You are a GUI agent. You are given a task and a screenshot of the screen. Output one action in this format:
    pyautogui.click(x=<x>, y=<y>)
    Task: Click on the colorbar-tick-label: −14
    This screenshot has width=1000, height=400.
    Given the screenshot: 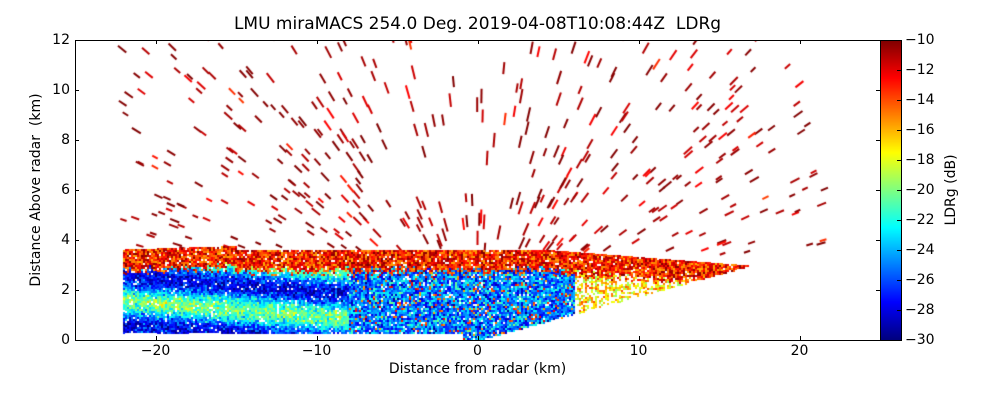 What is the action you would take?
    pyautogui.click(x=920, y=100)
    